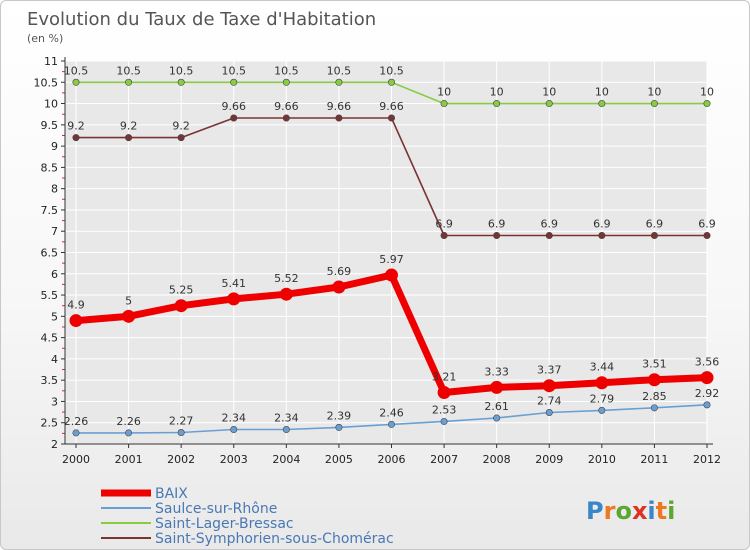 Image resolution: width=750 pixels, height=550 pixels. What do you see at coordinates (224, 524) in the screenshot?
I see `legend-label: Saint-Lager-Bressac` at bounding box center [224, 524].